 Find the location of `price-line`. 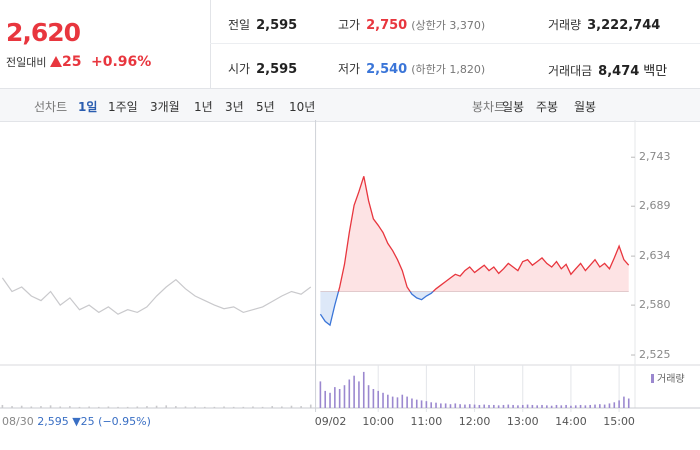

price-line is located at coordinates (474, 251).